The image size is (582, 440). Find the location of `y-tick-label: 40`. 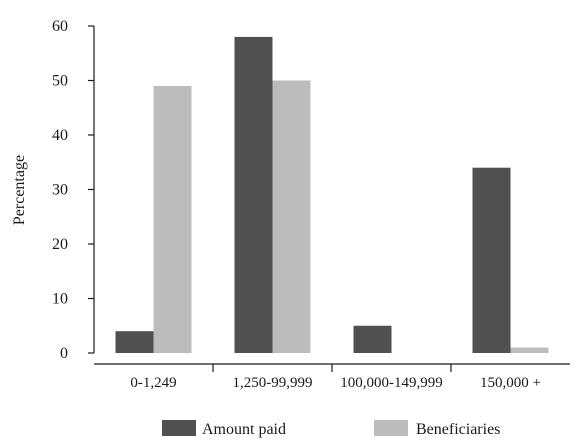

y-tick-label: 40 is located at coordinates (60, 135).